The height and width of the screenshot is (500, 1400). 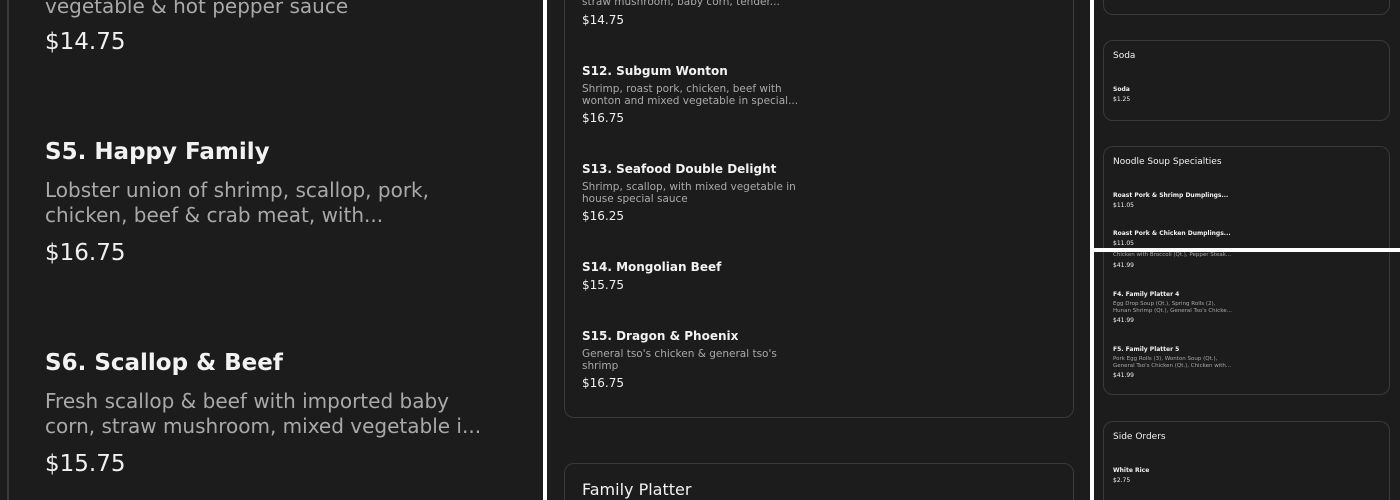 What do you see at coordinates (682, 89) in the screenshot?
I see `item-desc: Shrimp, roast pork, chicken, beef with` at bounding box center [682, 89].